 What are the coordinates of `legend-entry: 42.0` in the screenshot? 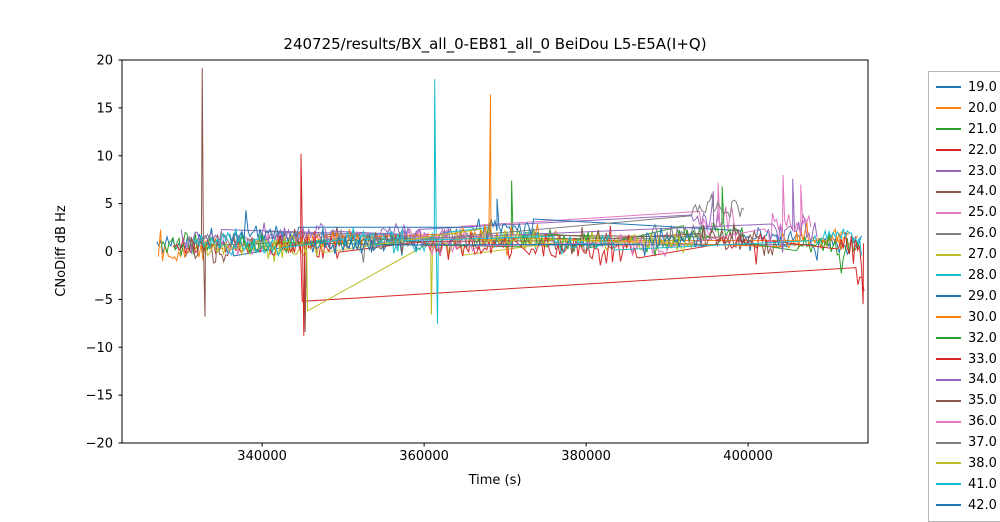 It's located at (968, 505).